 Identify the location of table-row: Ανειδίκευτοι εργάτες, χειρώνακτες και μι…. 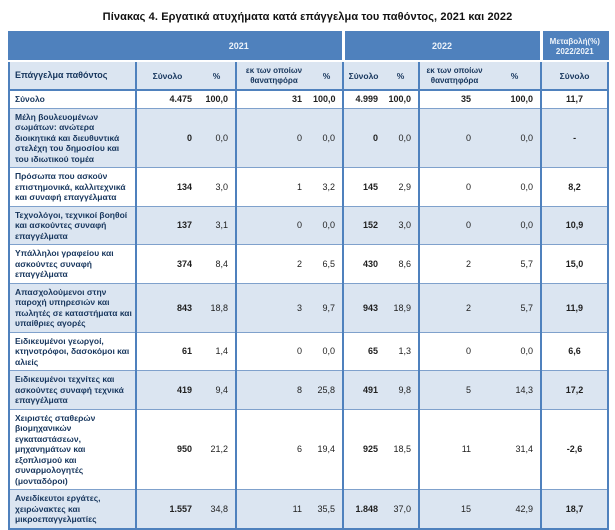
(309, 509).